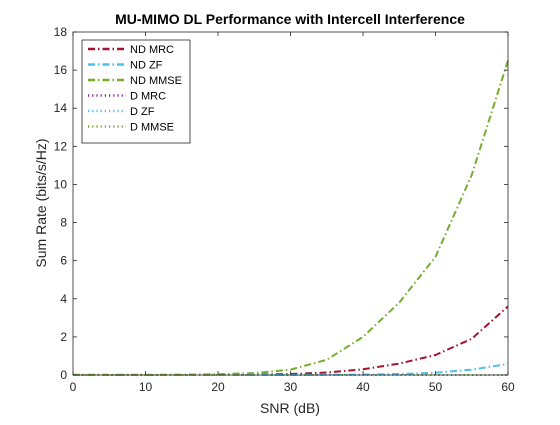  I want to click on y-tick-label: 14, so click(61, 108).